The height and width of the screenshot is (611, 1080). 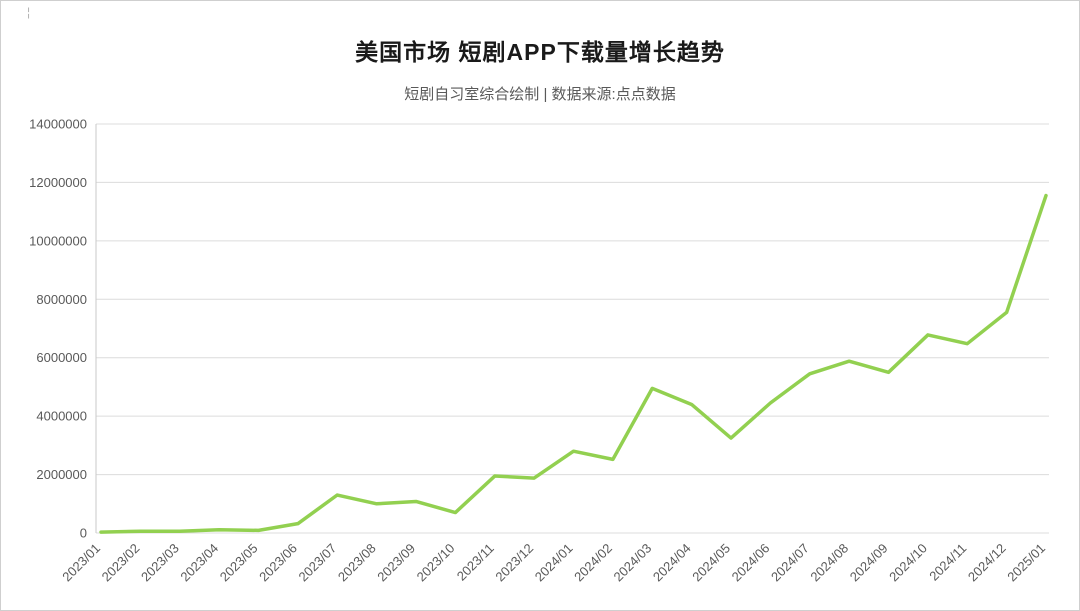 What do you see at coordinates (61, 299) in the screenshot?
I see `y-tick-label: 8000000` at bounding box center [61, 299].